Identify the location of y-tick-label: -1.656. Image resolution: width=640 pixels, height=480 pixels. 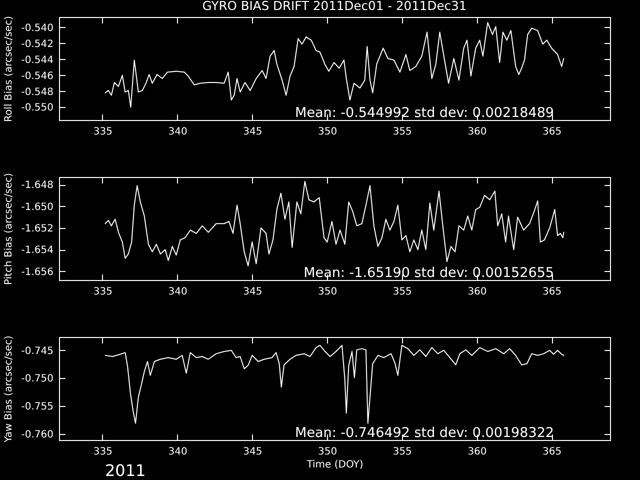
(37, 272).